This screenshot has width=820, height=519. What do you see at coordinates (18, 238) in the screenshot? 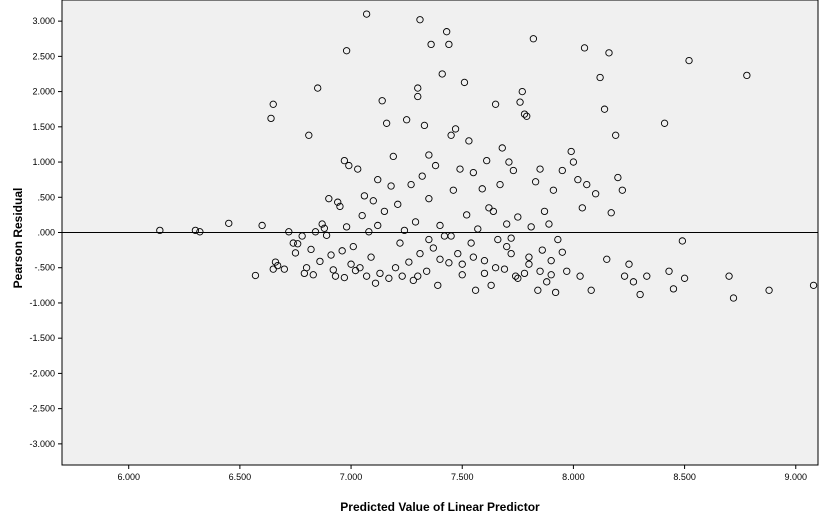
I see `y-axis-title: Pearson Residual` at bounding box center [18, 238].